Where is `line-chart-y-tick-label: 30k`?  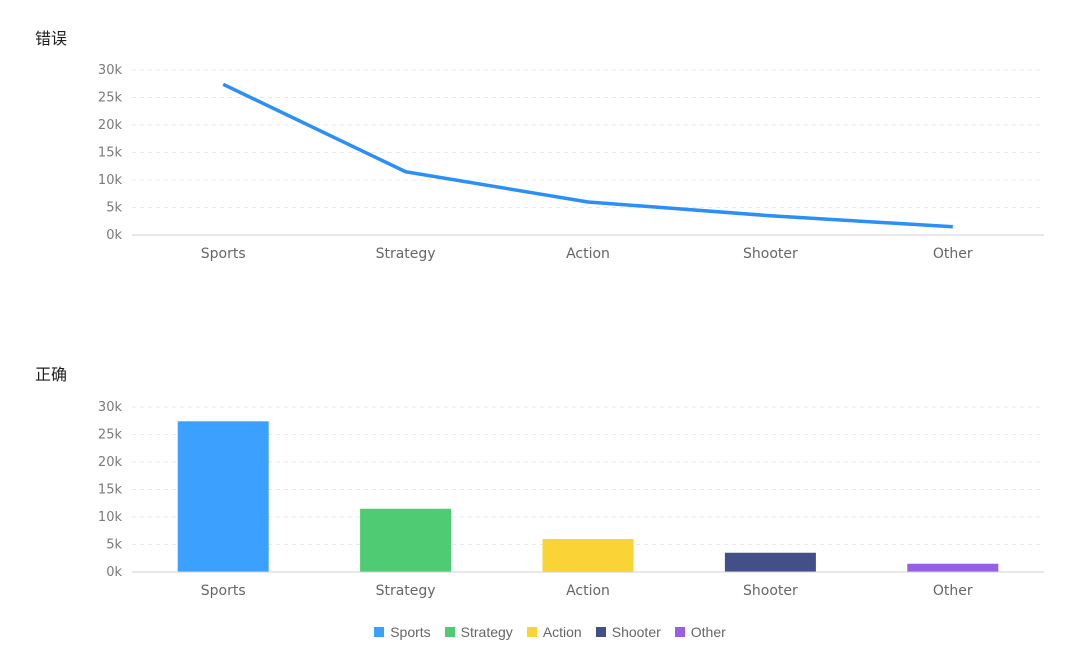
line-chart-y-tick-label: 30k is located at coordinates (110, 70).